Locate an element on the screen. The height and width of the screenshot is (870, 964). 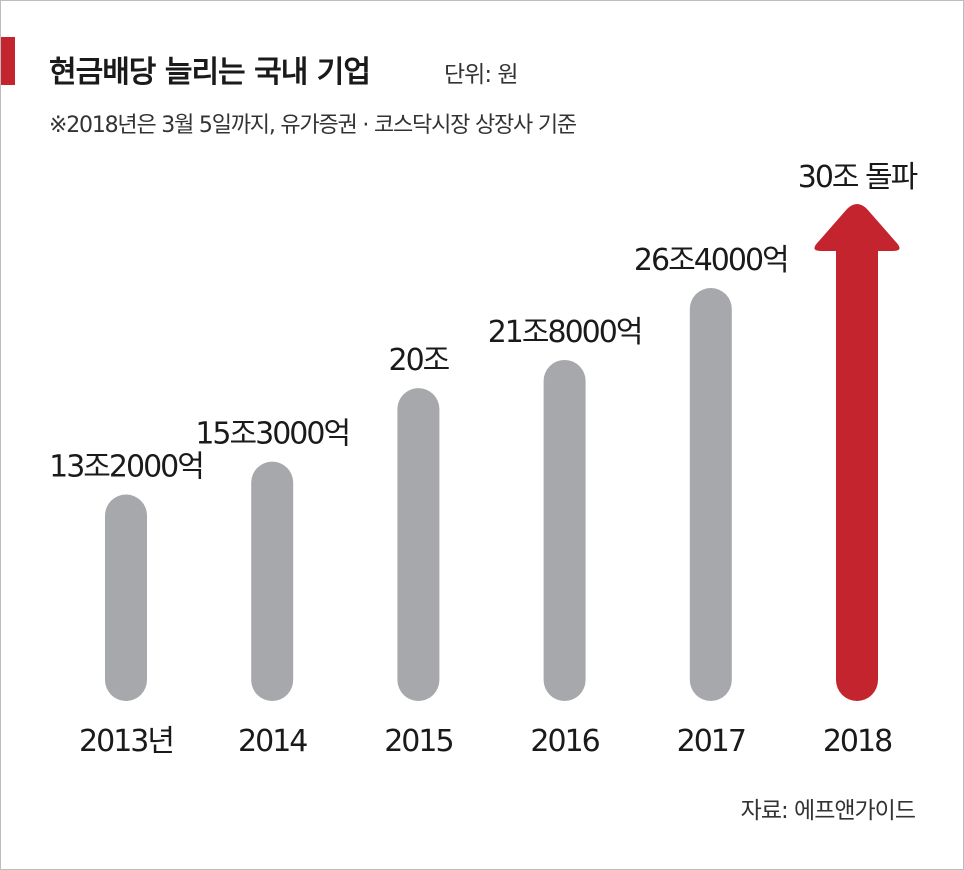
category-label-3: 2016 is located at coordinates (564, 741).